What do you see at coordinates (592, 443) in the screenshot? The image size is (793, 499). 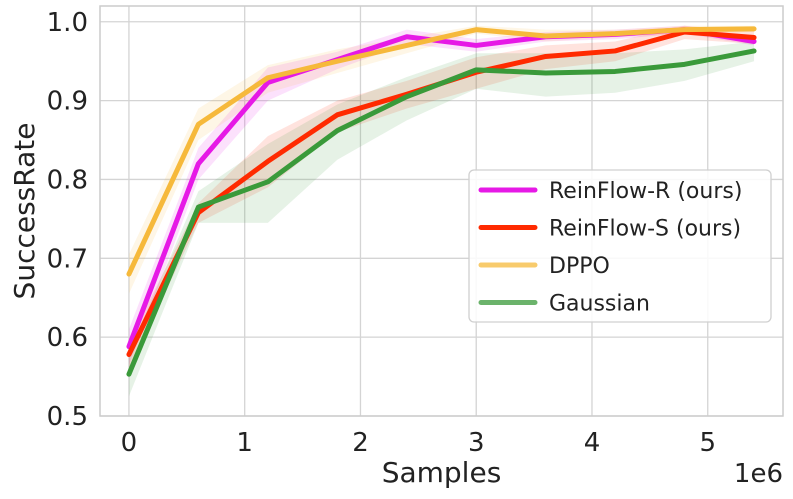 I see `x-tick-label: 4` at bounding box center [592, 443].